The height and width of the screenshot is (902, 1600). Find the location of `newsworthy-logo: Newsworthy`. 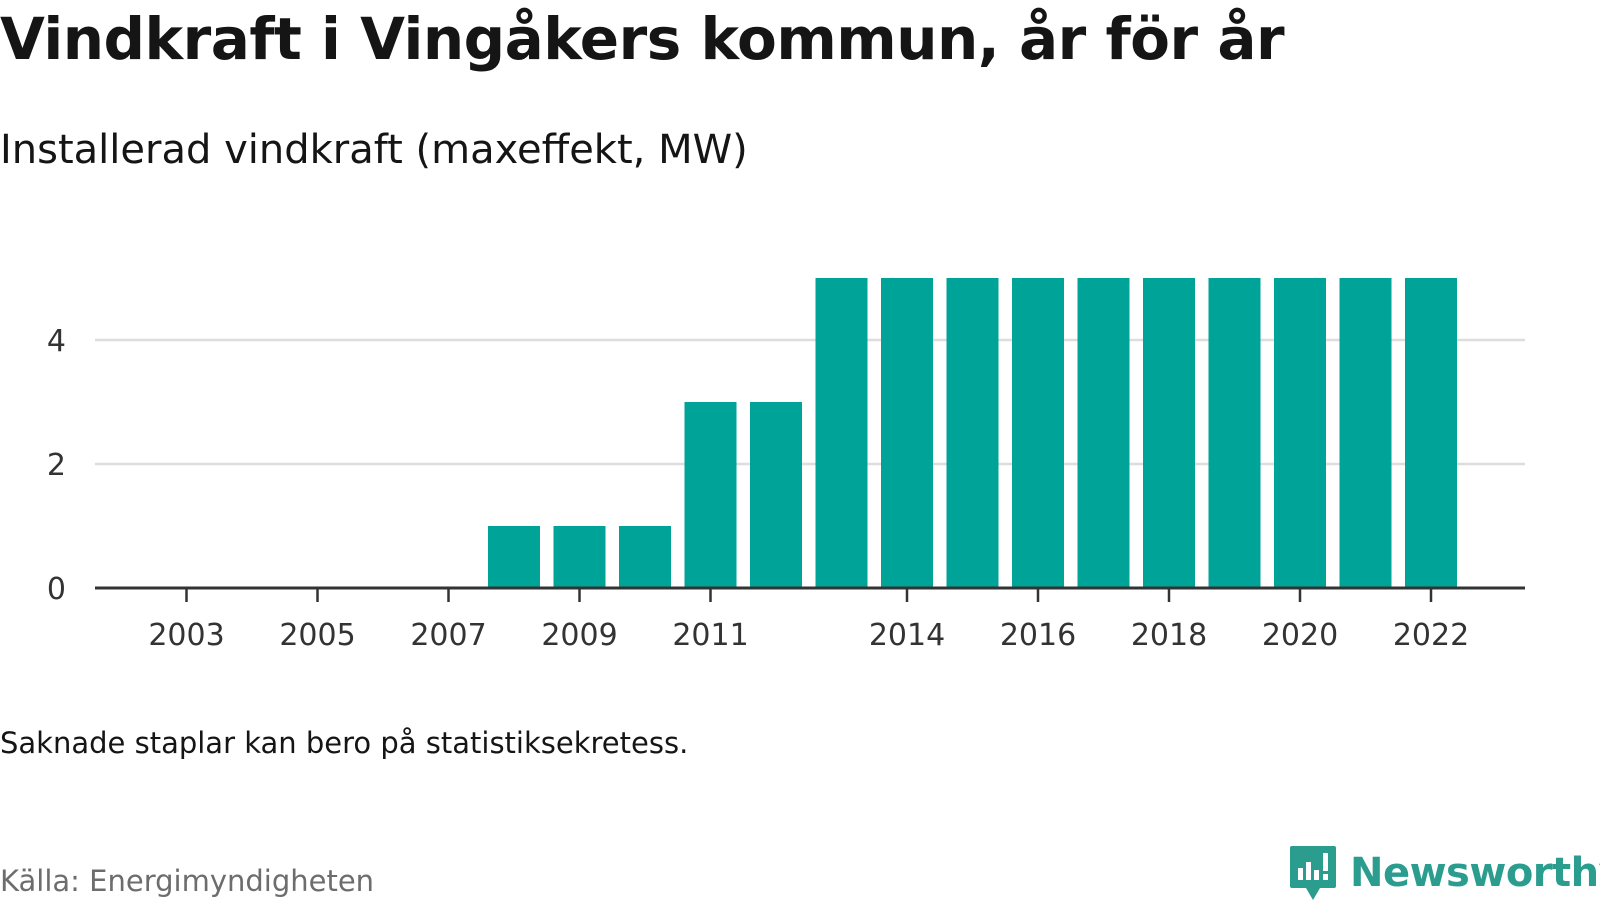

newsworthy-logo: Newsworthy is located at coordinates (1444, 873).